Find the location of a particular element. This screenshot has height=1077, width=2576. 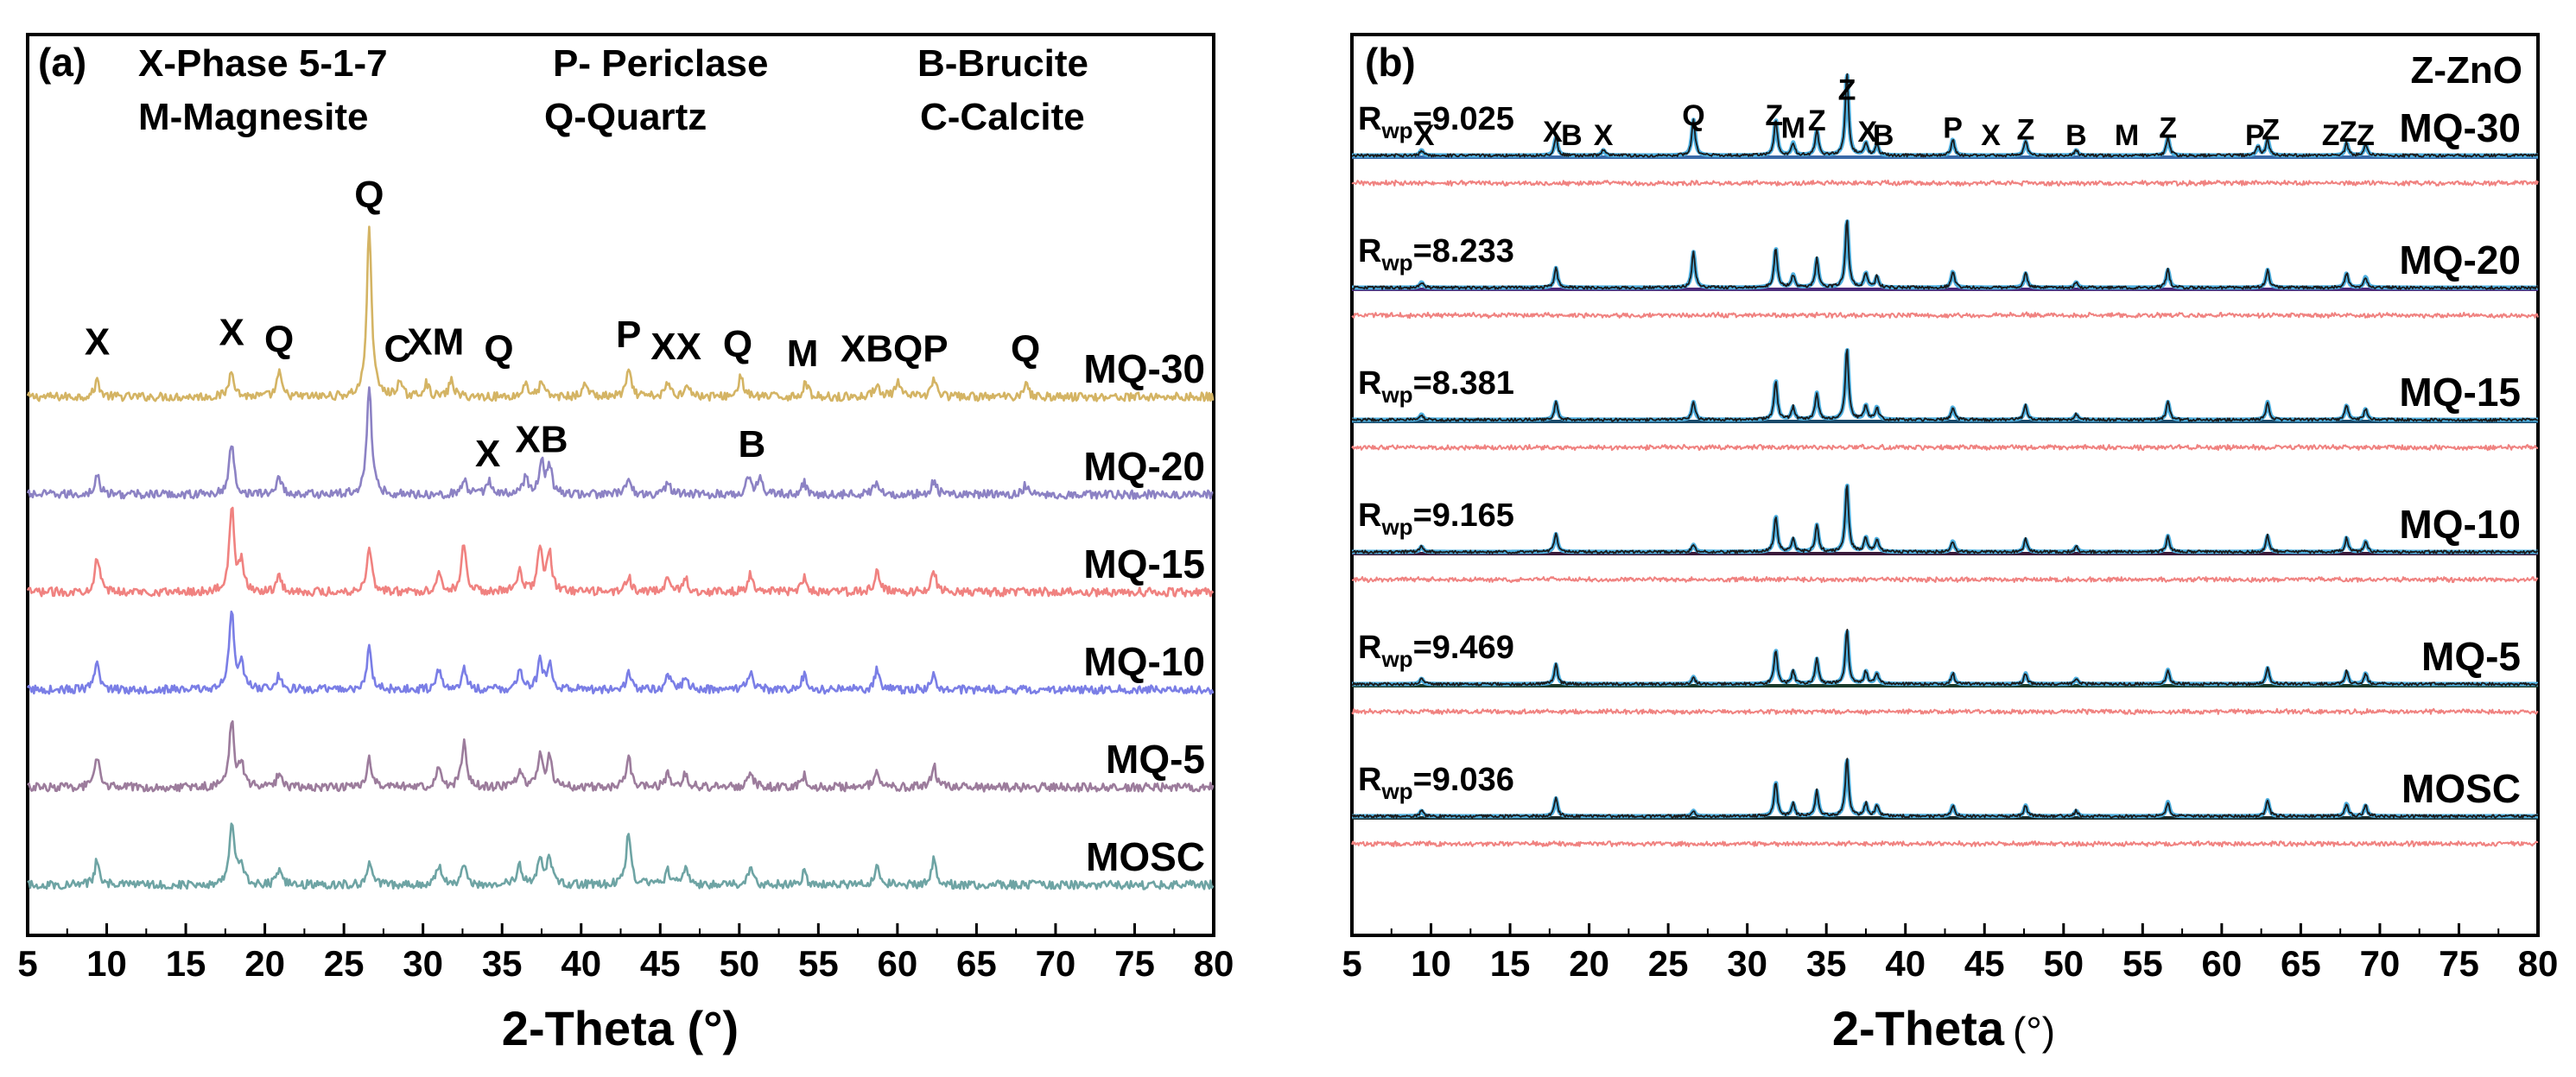

rwp-mq-15: Rwp=8.381 is located at coordinates (1436, 386).